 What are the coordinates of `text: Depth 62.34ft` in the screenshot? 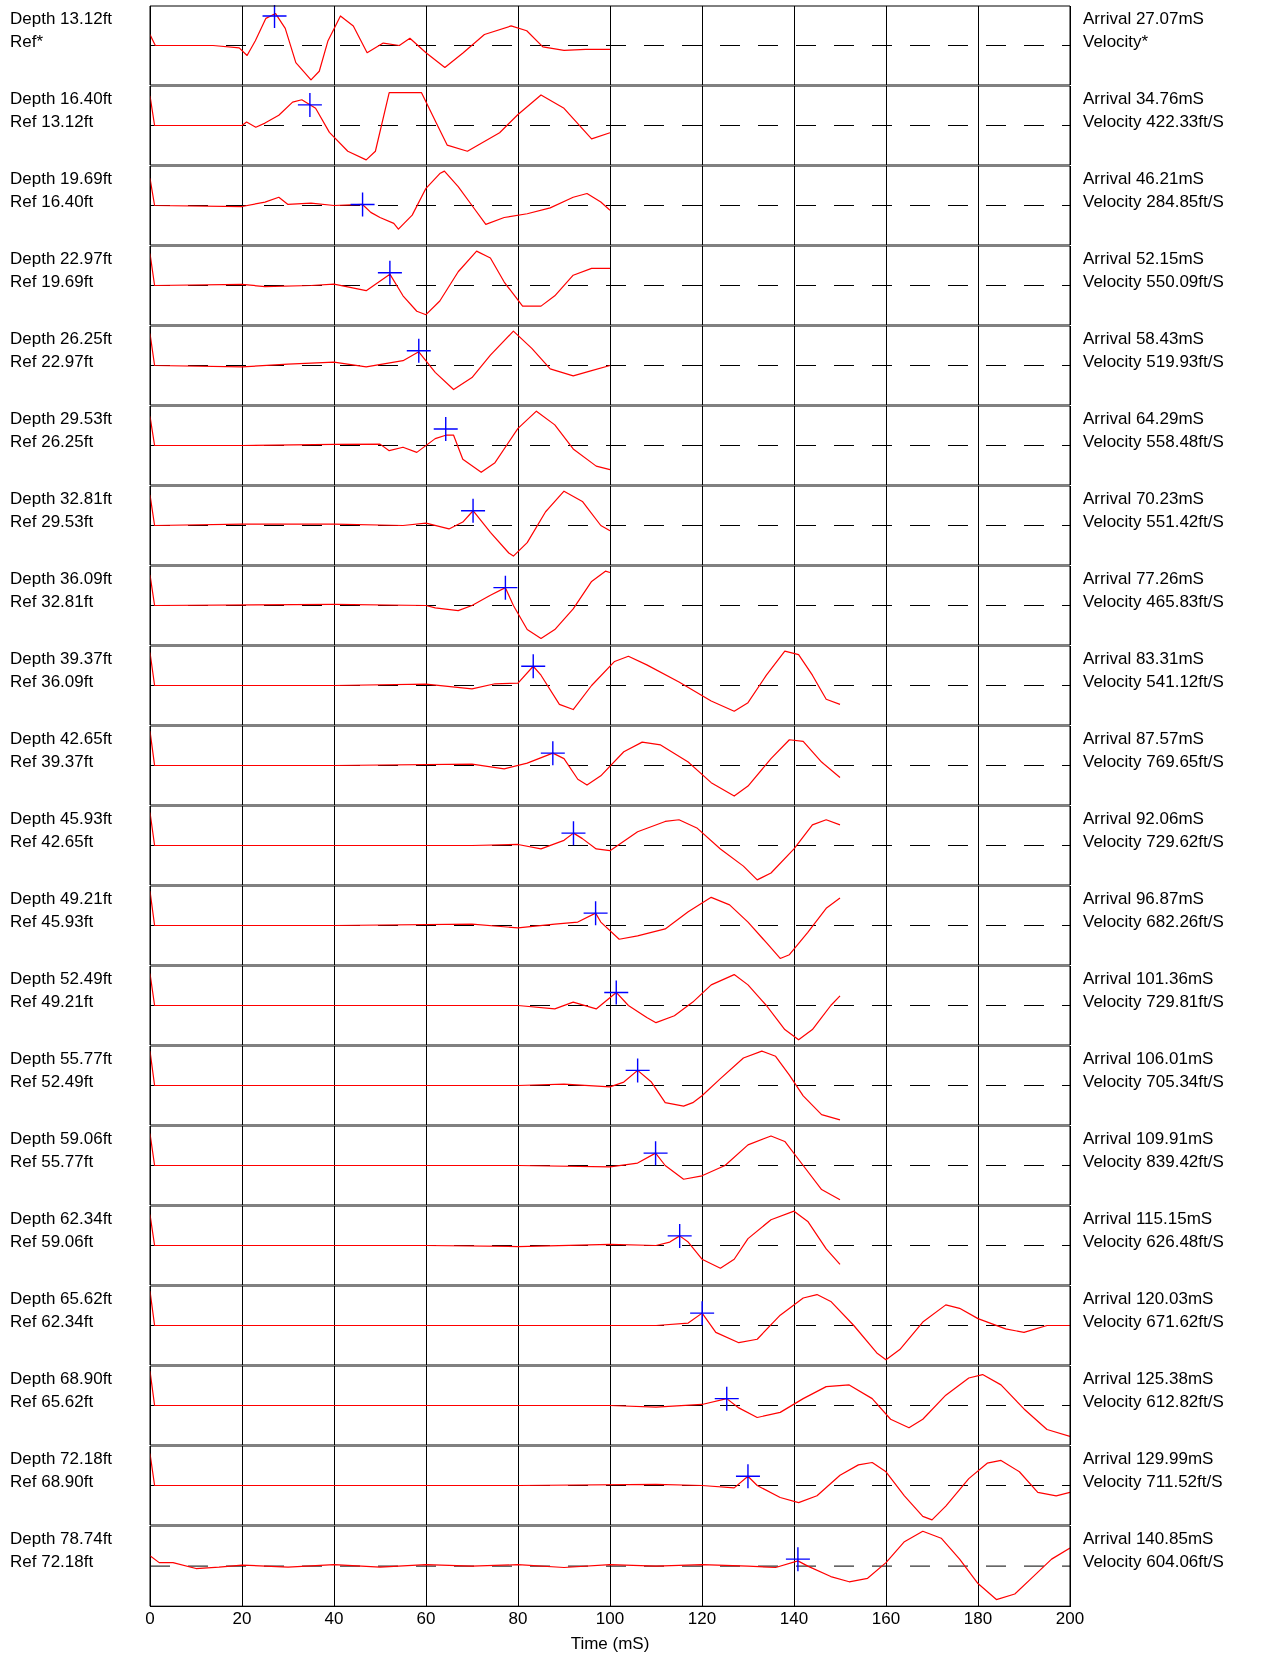 It's located at (61, 1219).